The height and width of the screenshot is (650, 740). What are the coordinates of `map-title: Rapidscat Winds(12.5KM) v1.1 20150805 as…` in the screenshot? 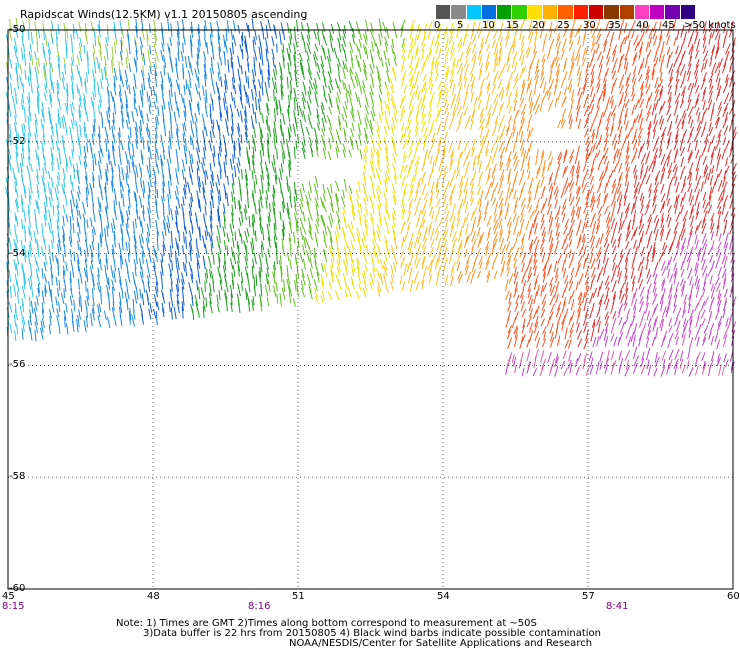 It's located at (164, 14).